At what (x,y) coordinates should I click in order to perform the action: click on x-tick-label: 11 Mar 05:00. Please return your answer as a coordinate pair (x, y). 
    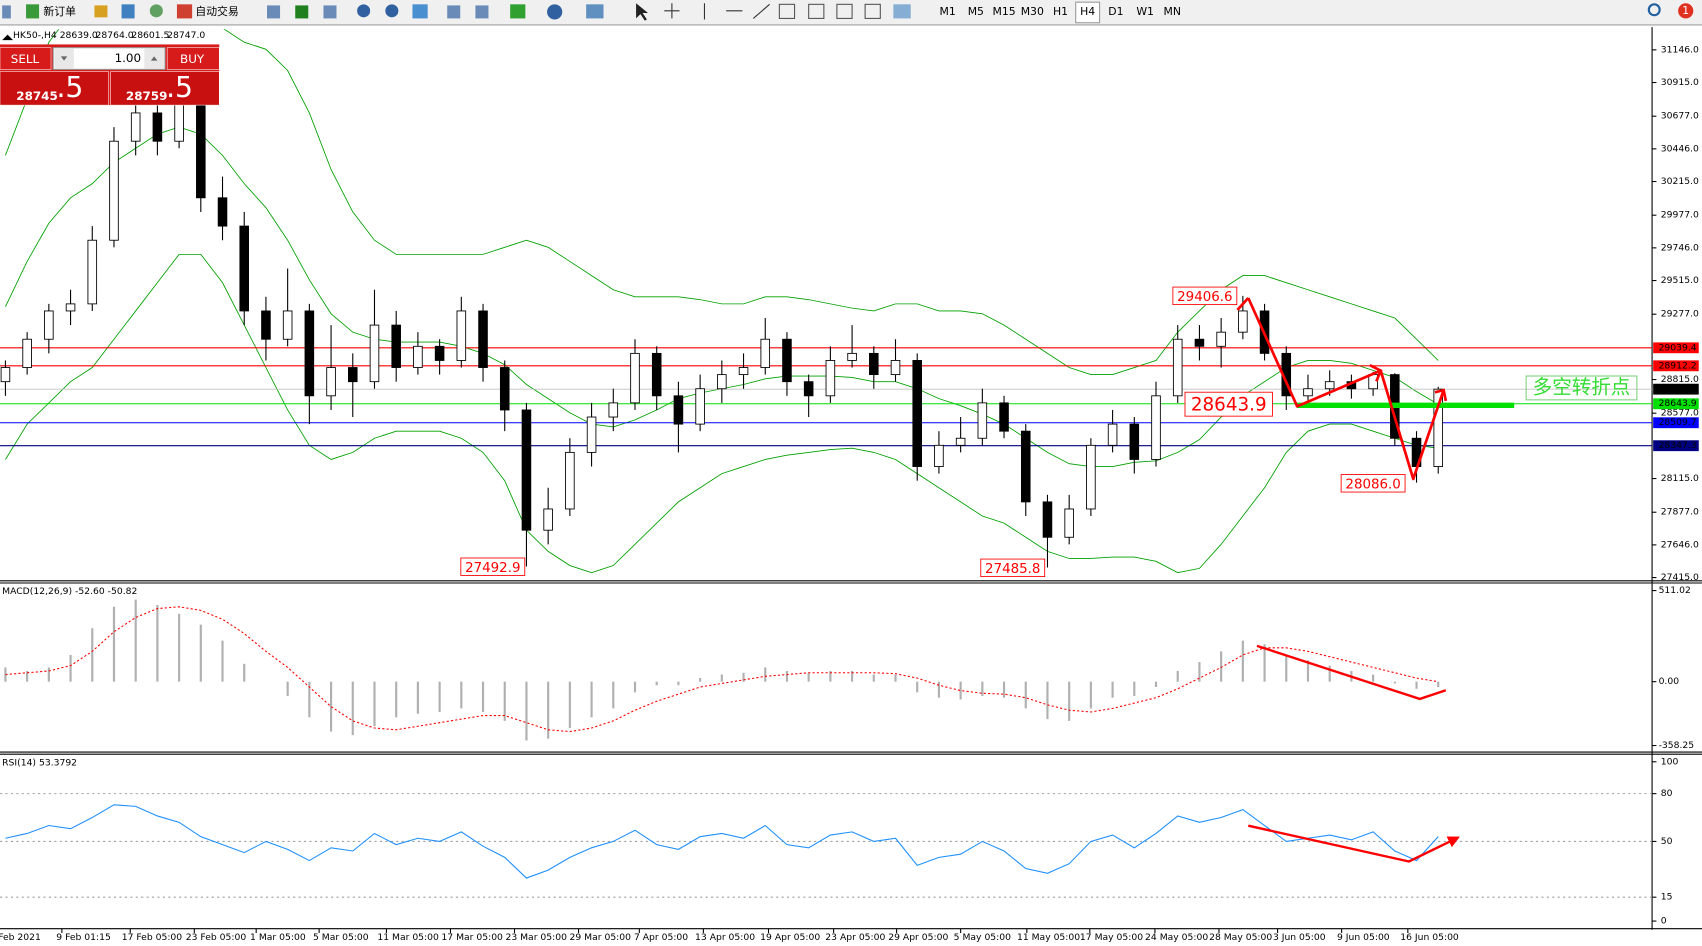
    Looking at the image, I should click on (408, 937).